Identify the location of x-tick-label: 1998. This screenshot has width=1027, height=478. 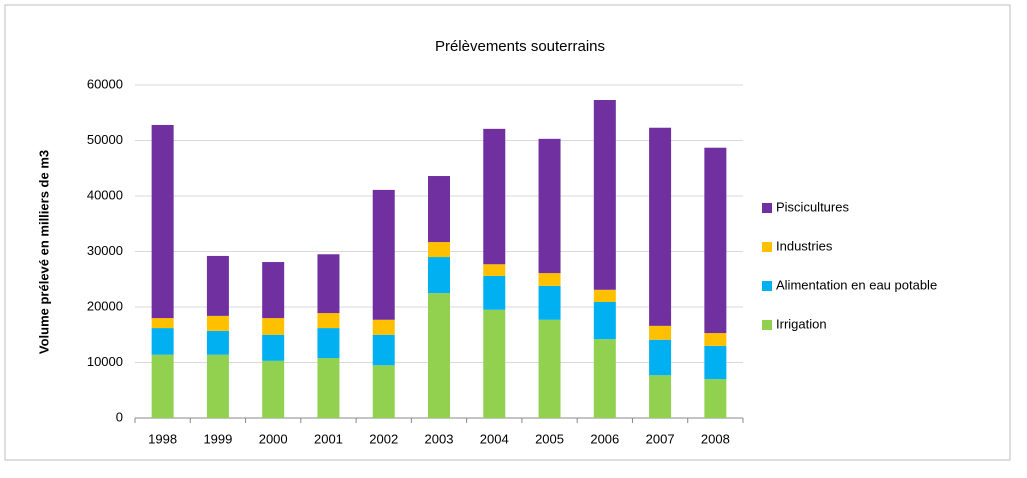
(162, 438).